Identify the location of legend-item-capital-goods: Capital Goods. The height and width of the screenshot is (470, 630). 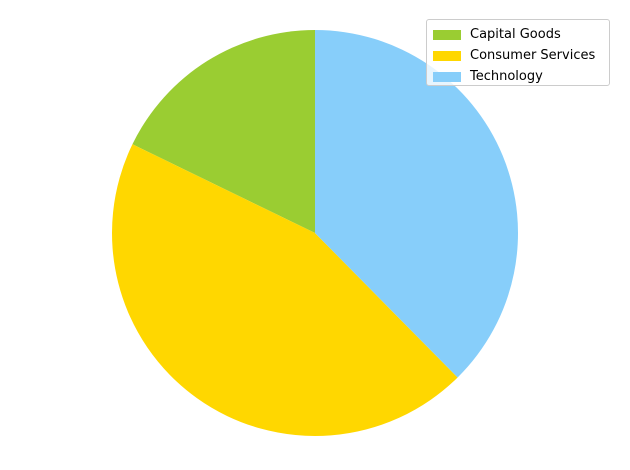
(521, 34).